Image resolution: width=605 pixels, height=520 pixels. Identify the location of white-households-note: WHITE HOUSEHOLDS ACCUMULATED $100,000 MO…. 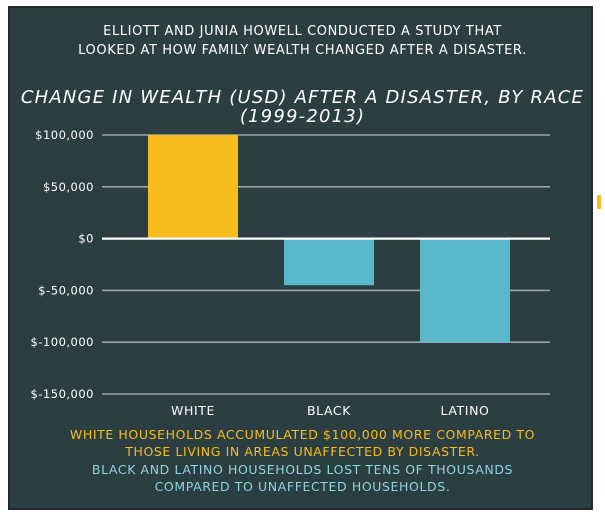
(302, 443).